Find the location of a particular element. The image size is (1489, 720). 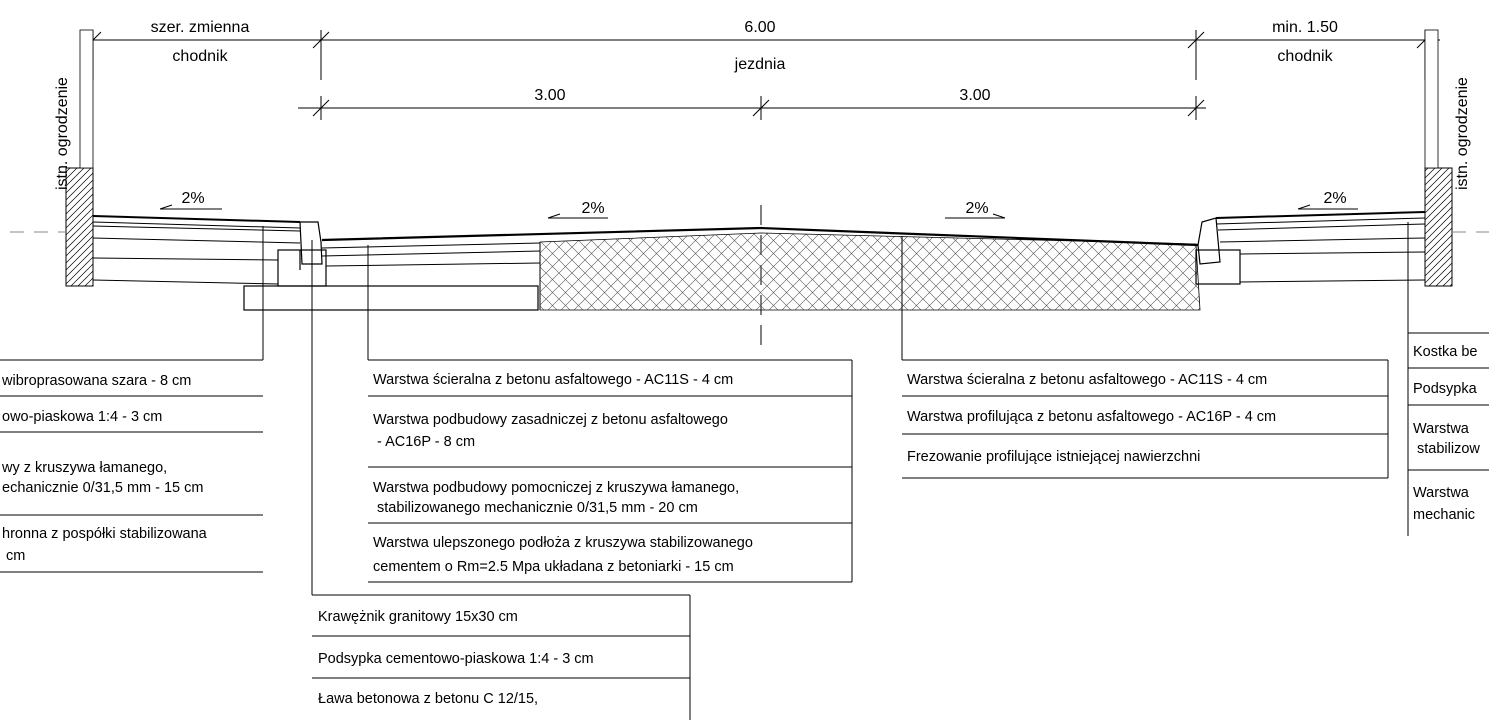

legend-right-walk is located at coordinates (1448, 434).